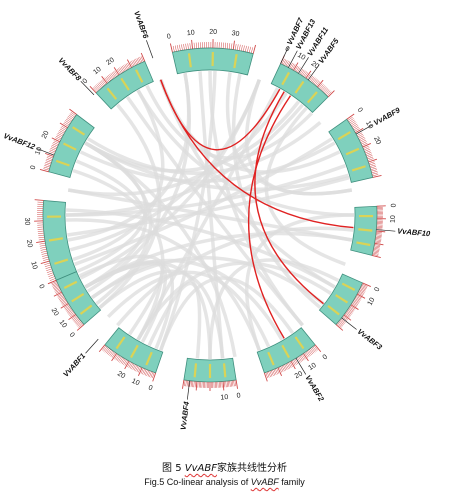 This screenshot has height=501, width=449. I want to click on tick-label: 20, so click(315, 65).